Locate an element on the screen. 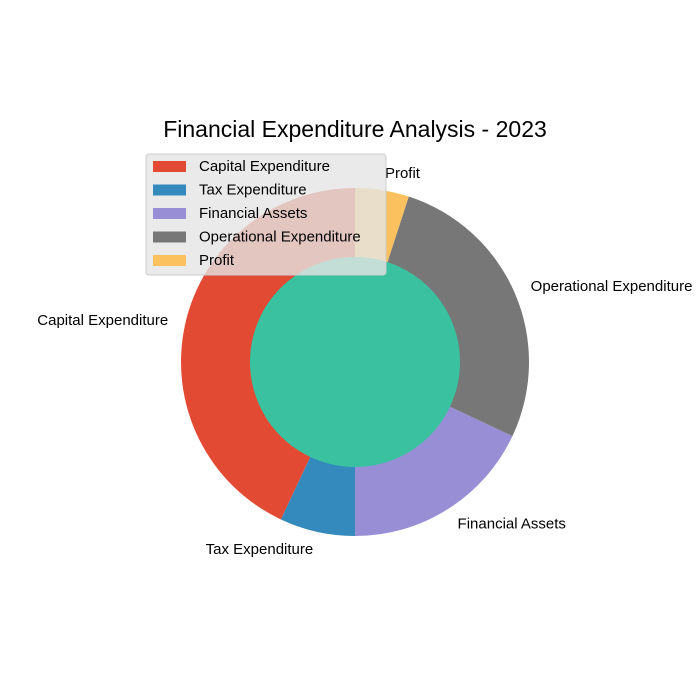 Image resolution: width=700 pixels, height=700 pixels. slice-label-profit: Profit is located at coordinates (403, 173).